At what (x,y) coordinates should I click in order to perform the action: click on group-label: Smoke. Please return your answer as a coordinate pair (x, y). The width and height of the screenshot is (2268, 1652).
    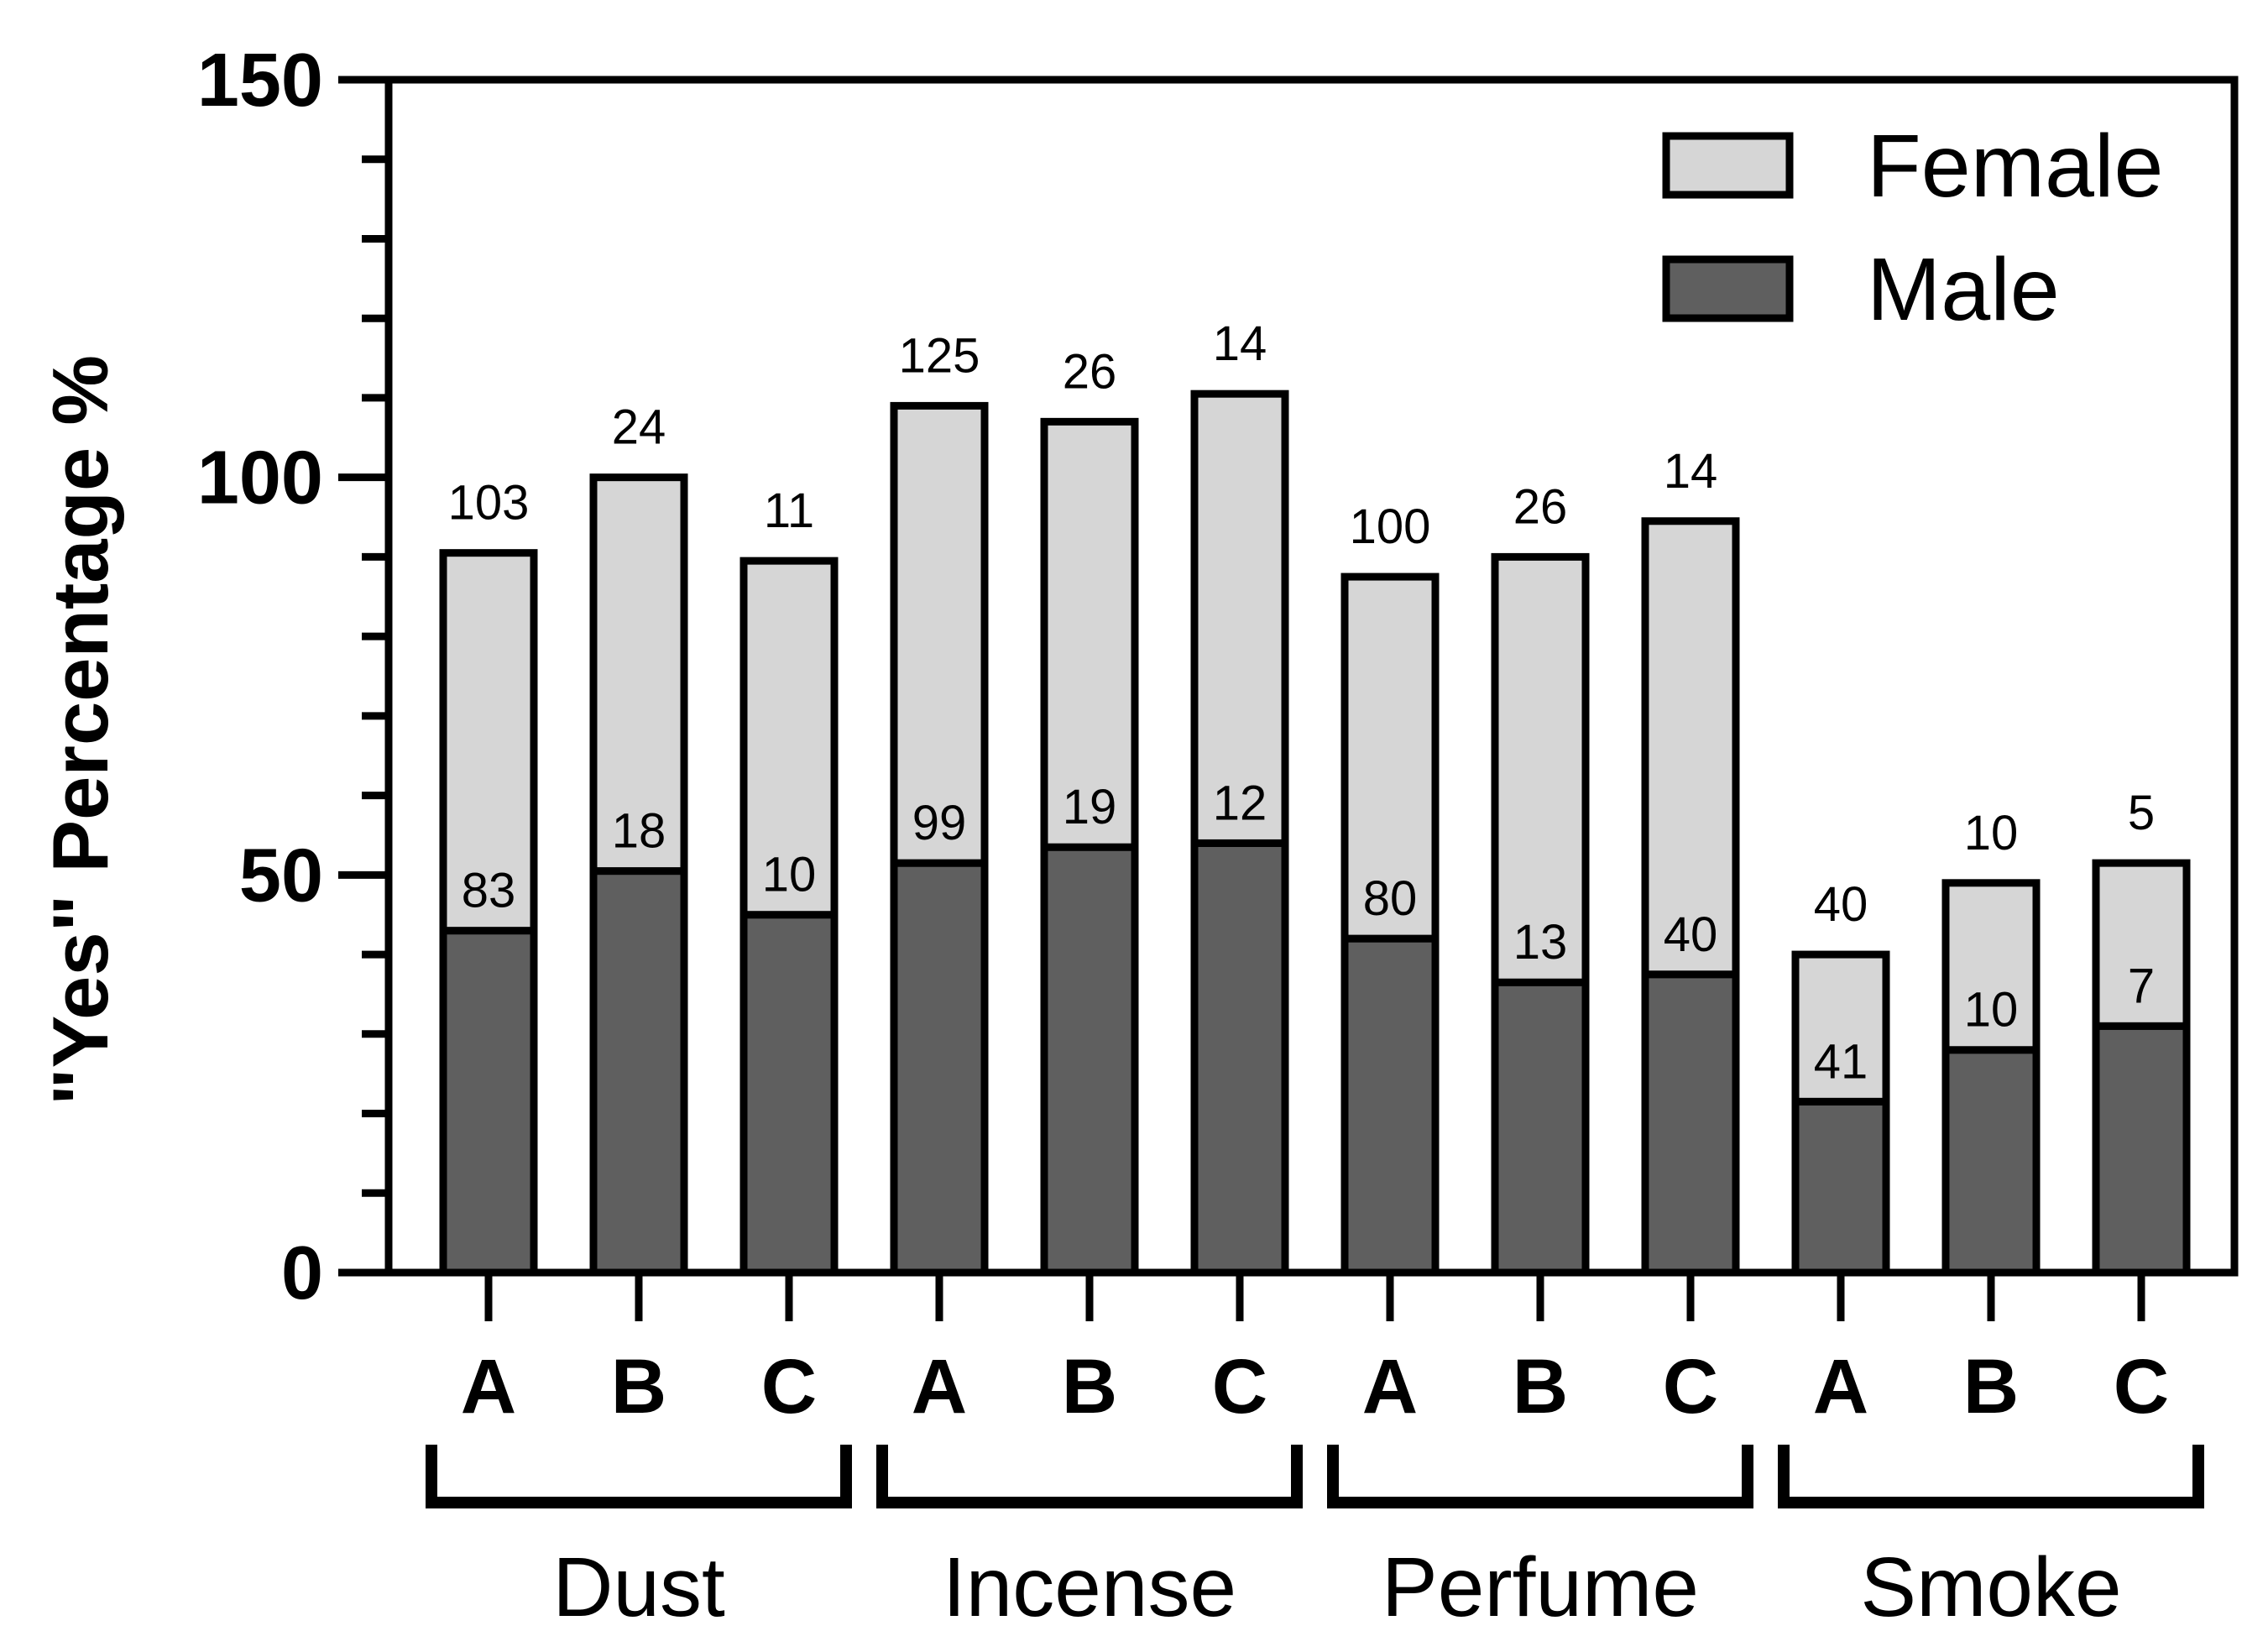
    Looking at the image, I should click on (1990, 1587).